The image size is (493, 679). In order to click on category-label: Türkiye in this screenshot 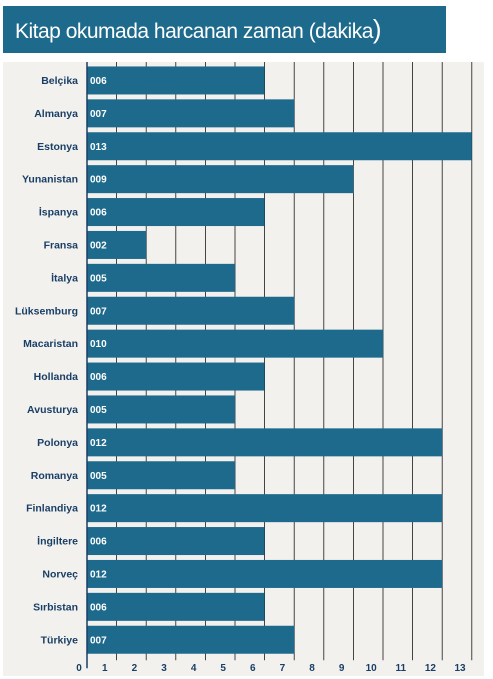, I will do `click(60, 640)`.